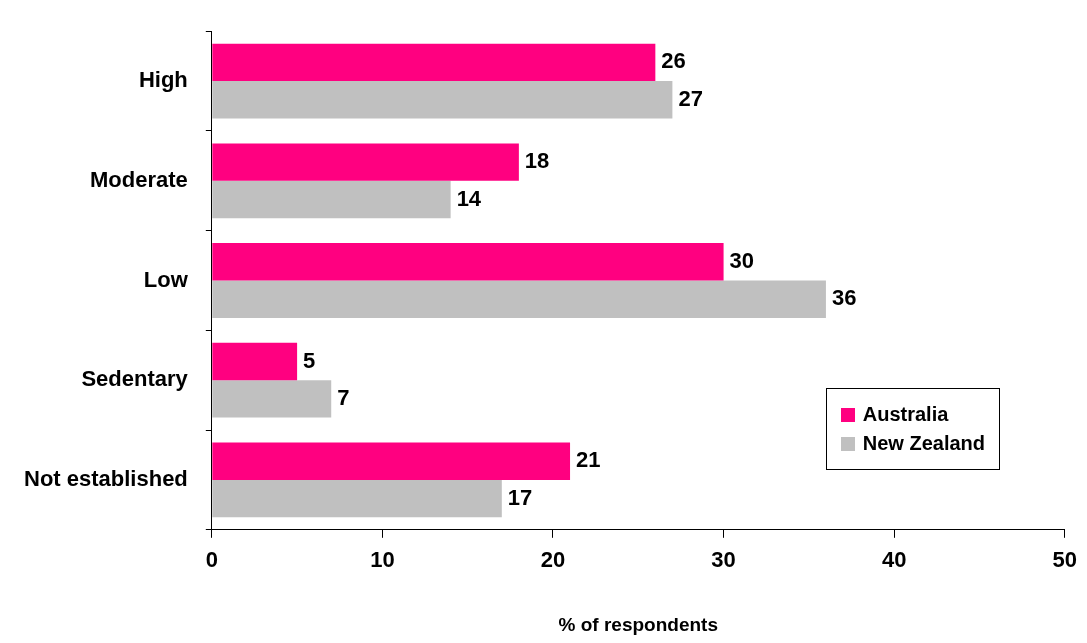 The width and height of the screenshot is (1087, 643). I want to click on data-label: 14, so click(469, 198).